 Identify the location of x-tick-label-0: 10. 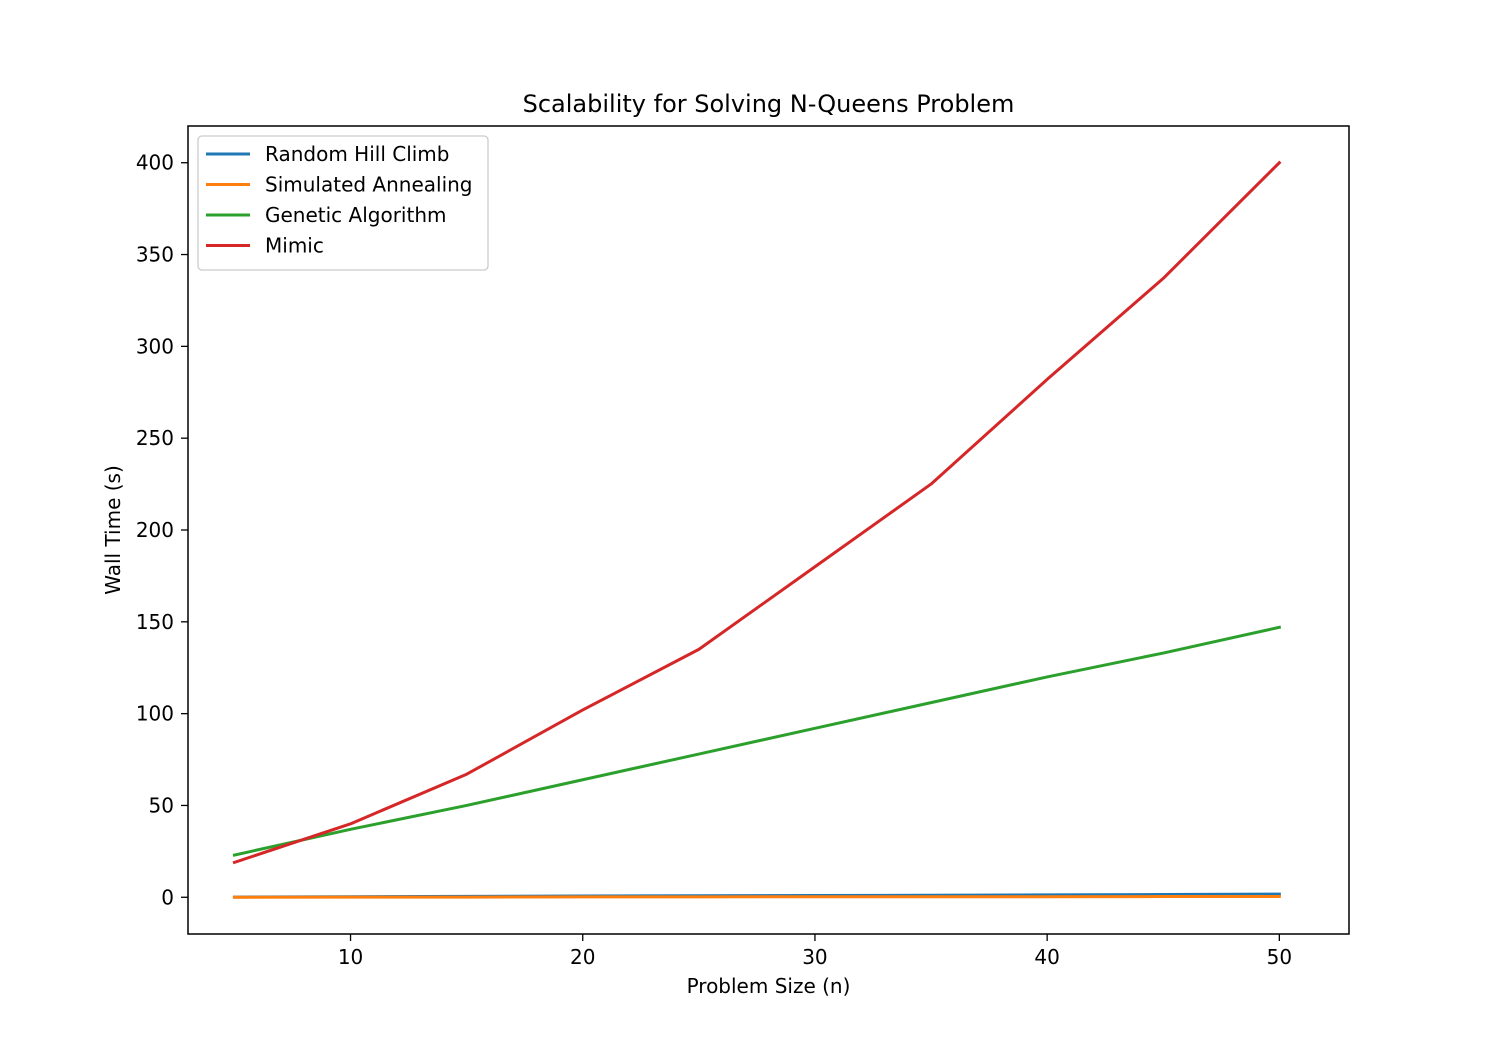
(350, 957).